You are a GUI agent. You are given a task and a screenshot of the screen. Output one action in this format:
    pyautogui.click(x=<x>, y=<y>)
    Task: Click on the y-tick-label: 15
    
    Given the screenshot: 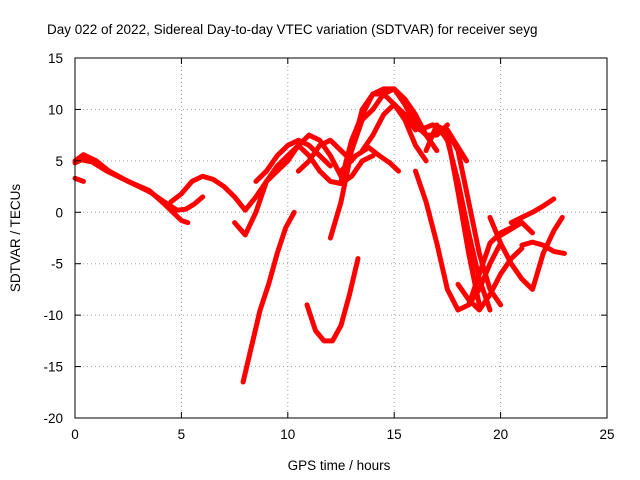 What is the action you would take?
    pyautogui.click(x=55, y=58)
    